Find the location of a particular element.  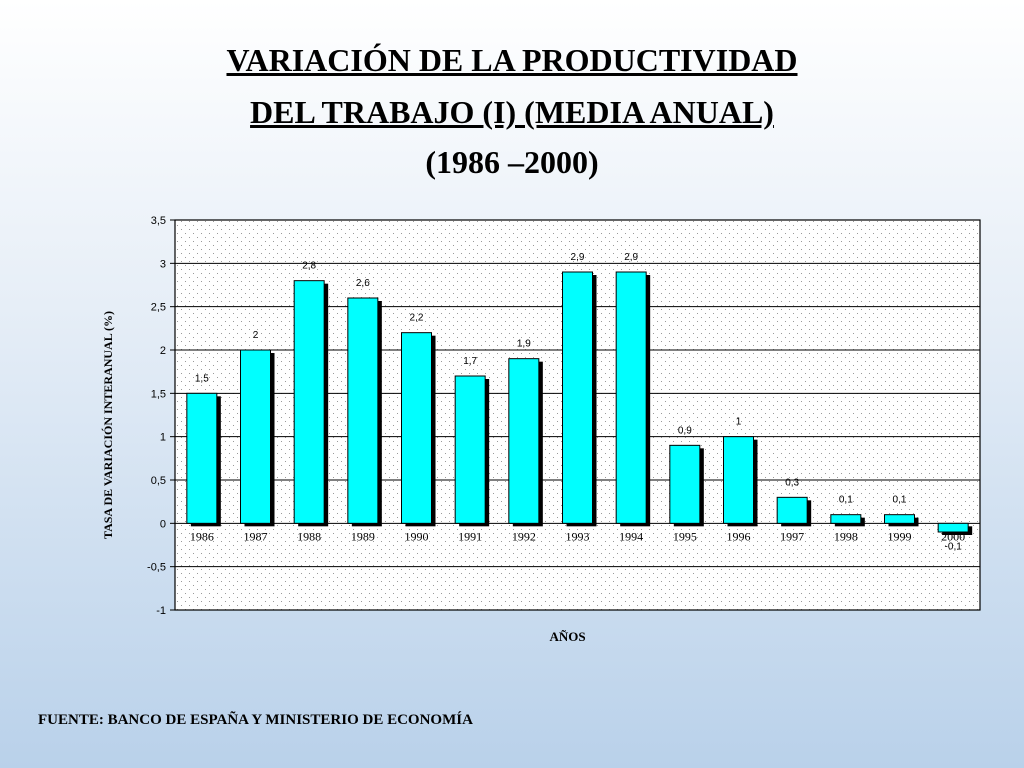

bar-1992 is located at coordinates (524, 441).